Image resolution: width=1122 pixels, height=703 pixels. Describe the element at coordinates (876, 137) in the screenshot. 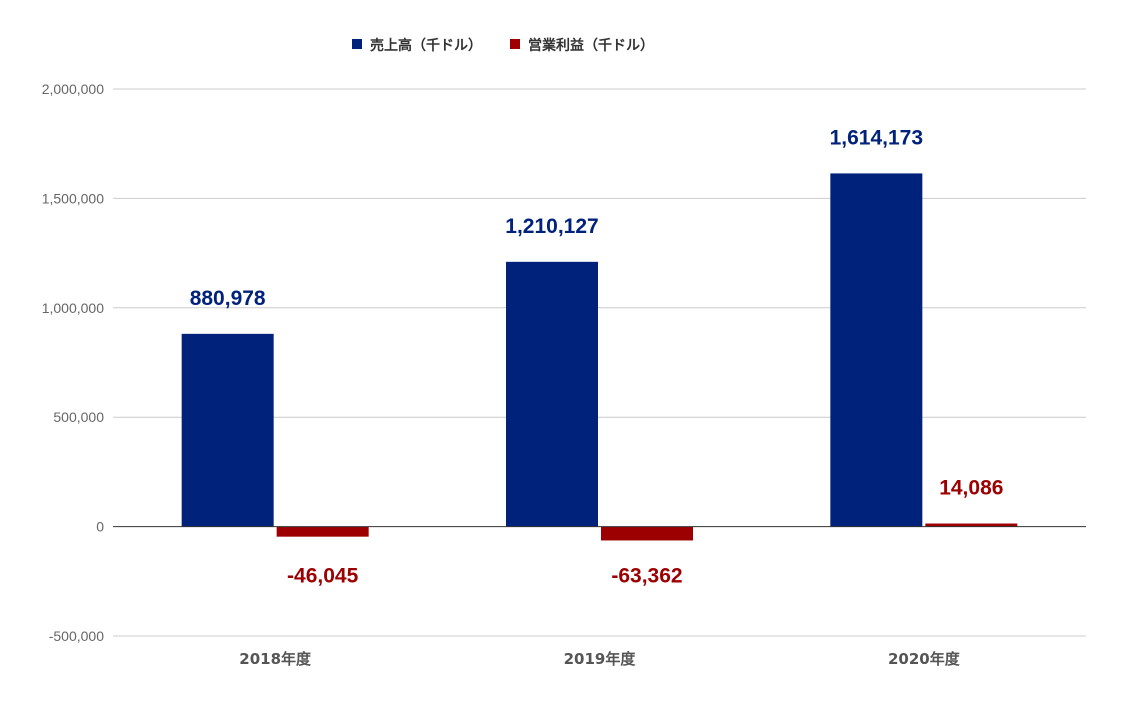

I see `data-label: 1,614,173` at that location.